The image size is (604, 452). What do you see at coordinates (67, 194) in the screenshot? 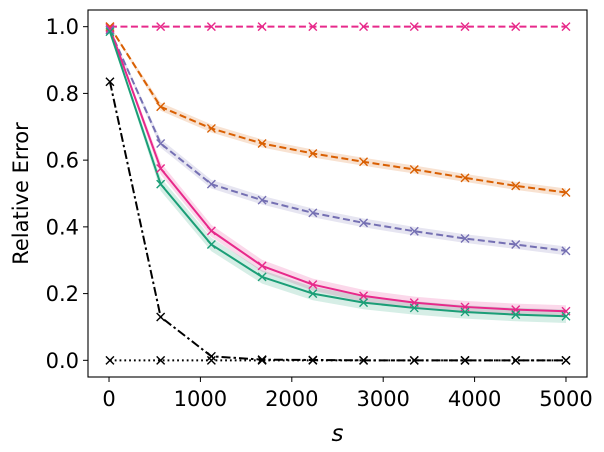
I see `y-axis-ticks: 0.0 0.2 0.4 0.6 0.8 1.0` at bounding box center [67, 194].